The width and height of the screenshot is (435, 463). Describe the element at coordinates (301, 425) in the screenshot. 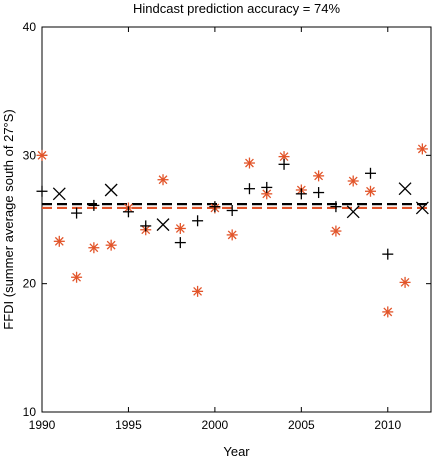

I see `x-tick-label: 2005` at that location.